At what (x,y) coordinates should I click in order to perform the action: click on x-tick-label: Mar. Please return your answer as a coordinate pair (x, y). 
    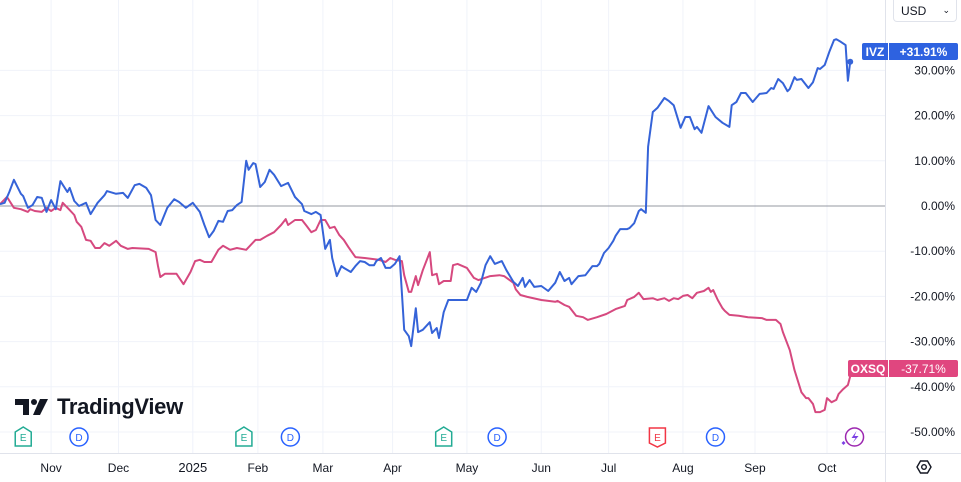
    Looking at the image, I should click on (323, 468).